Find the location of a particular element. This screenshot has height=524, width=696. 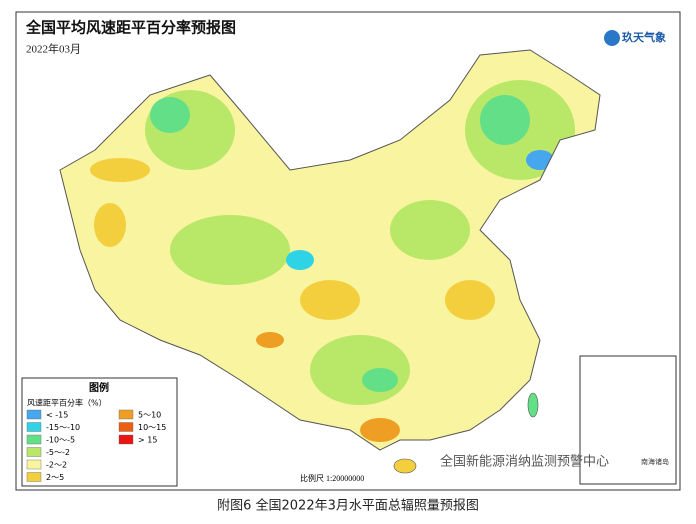

logo-icon is located at coordinates (612, 38).